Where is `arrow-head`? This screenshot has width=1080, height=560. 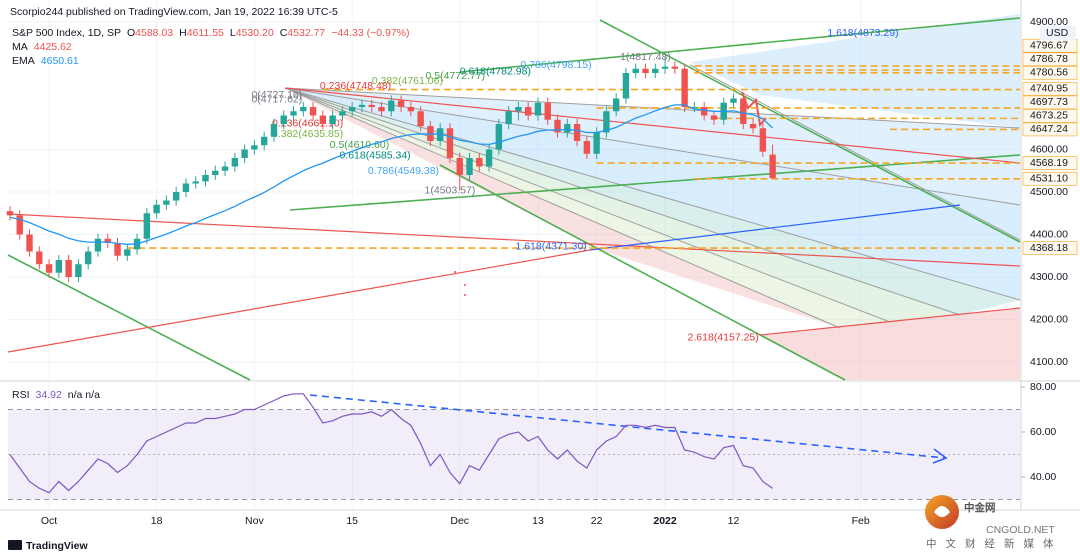
arrow-head is located at coordinates (940, 456).